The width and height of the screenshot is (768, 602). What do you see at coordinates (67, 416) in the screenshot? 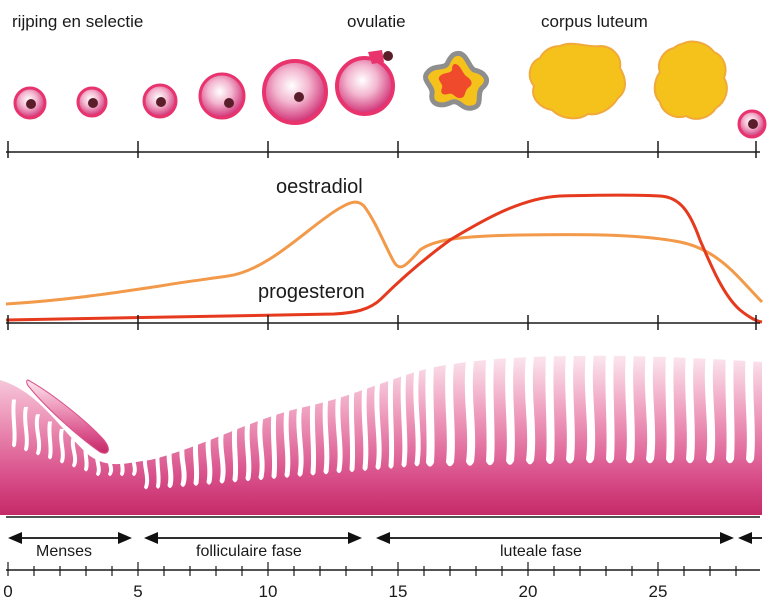
I see `shedding-fragment` at bounding box center [67, 416].